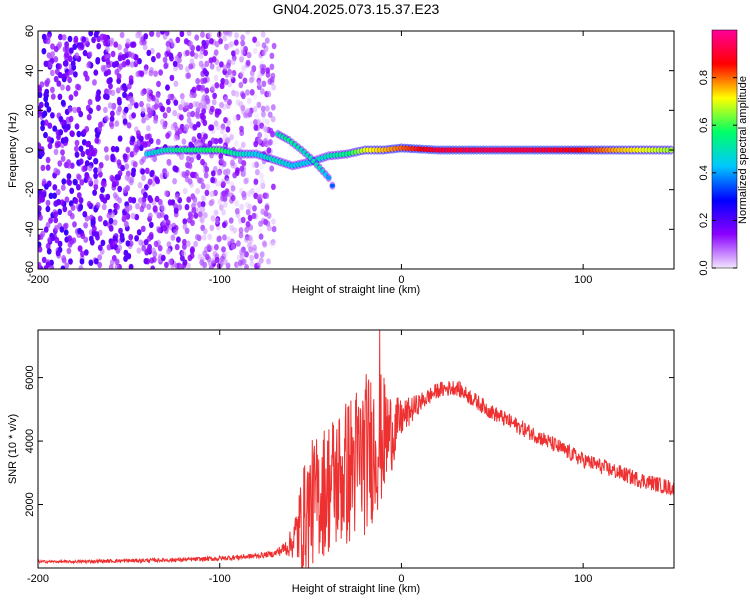  I want to click on y-tick-label: 40, so click(30, 71).